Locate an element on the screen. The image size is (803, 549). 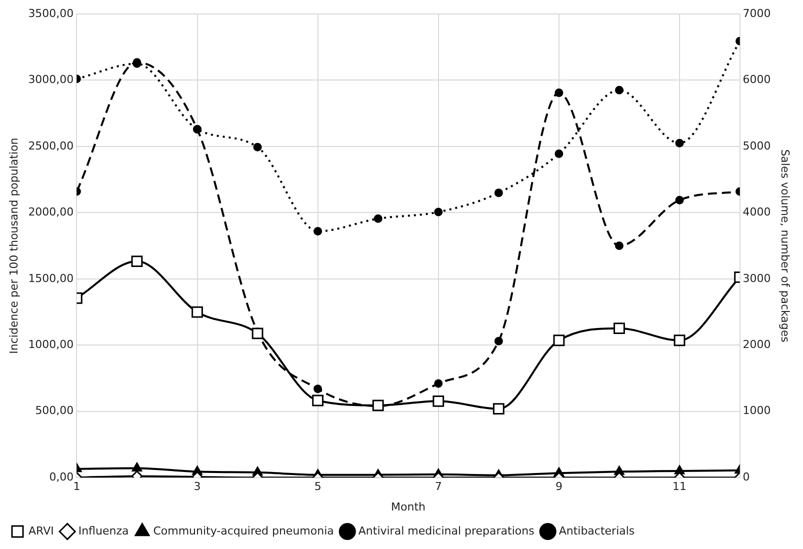
x-tick-label: 9 is located at coordinates (558, 487).